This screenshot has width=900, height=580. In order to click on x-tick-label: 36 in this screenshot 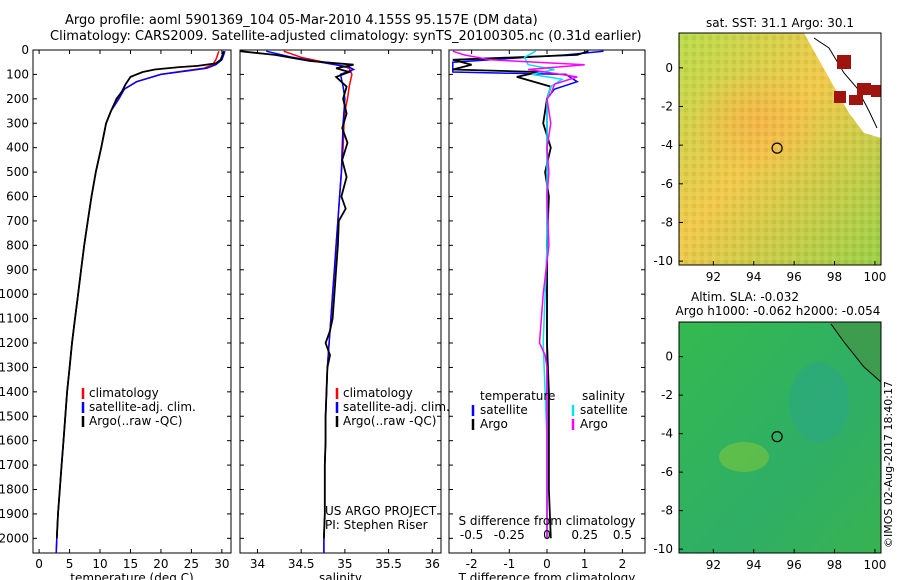, I will do `click(432, 564)`.